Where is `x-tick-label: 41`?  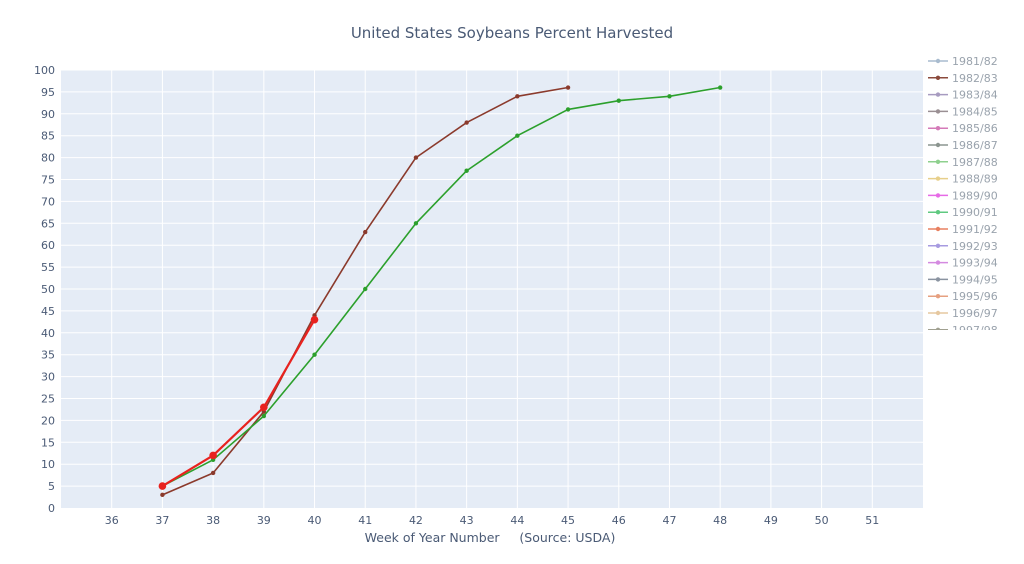
x-tick-label: 41 is located at coordinates (365, 520).